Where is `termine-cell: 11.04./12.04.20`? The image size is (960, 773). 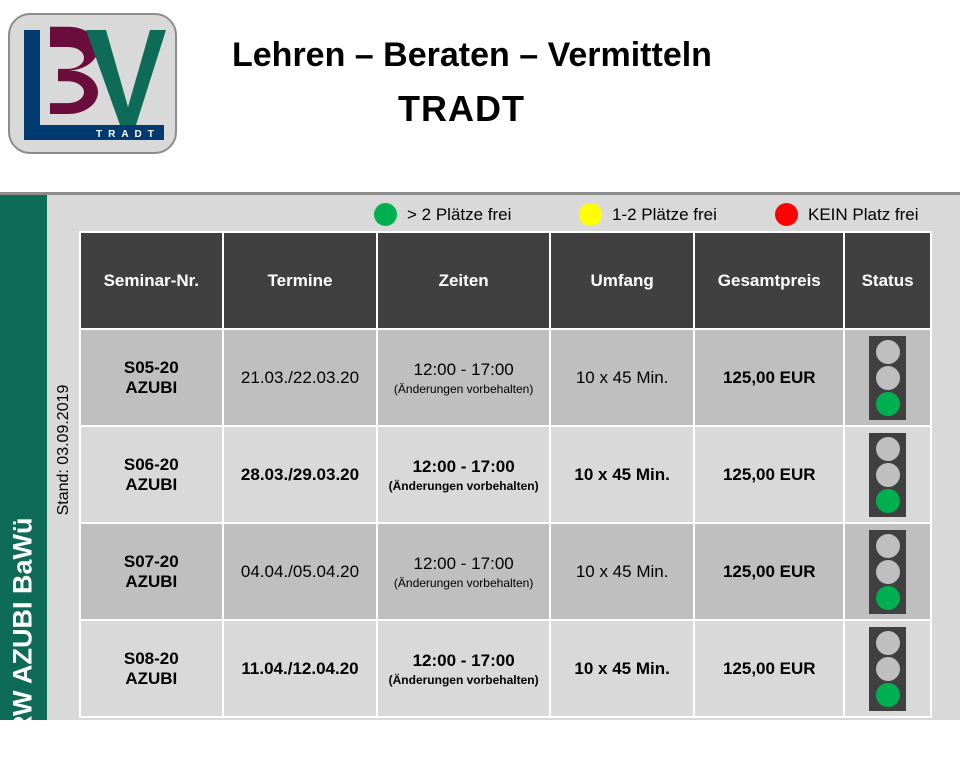
termine-cell: 11.04./12.04.20 is located at coordinates (300, 668).